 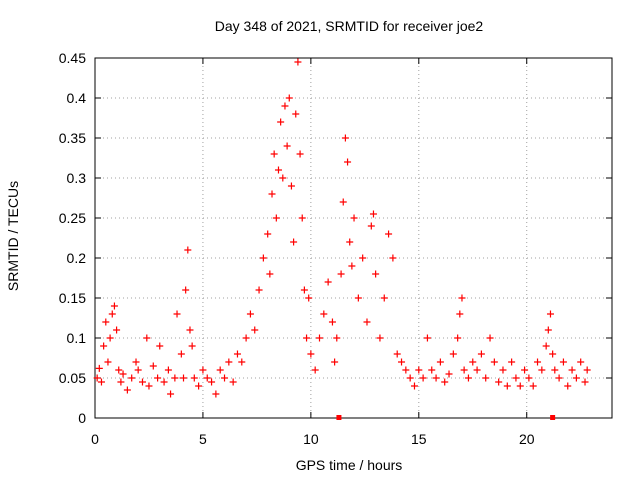 I want to click on x-axis-label: GPS time / hours, so click(x=349, y=465).